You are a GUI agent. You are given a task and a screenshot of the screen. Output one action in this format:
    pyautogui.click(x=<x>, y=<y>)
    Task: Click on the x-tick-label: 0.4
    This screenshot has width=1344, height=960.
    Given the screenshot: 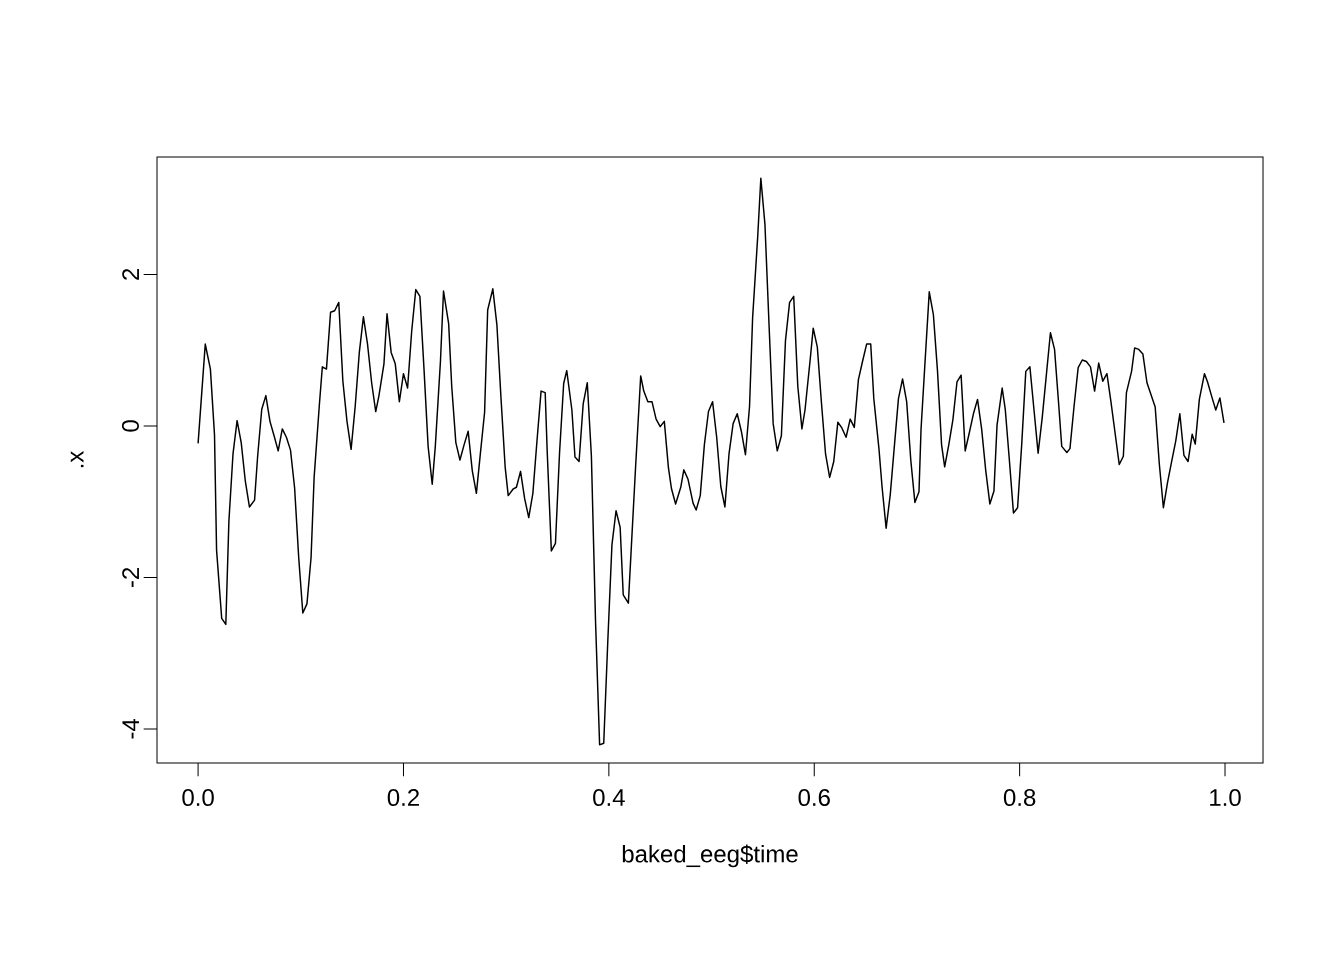 What is the action you would take?
    pyautogui.click(x=609, y=798)
    